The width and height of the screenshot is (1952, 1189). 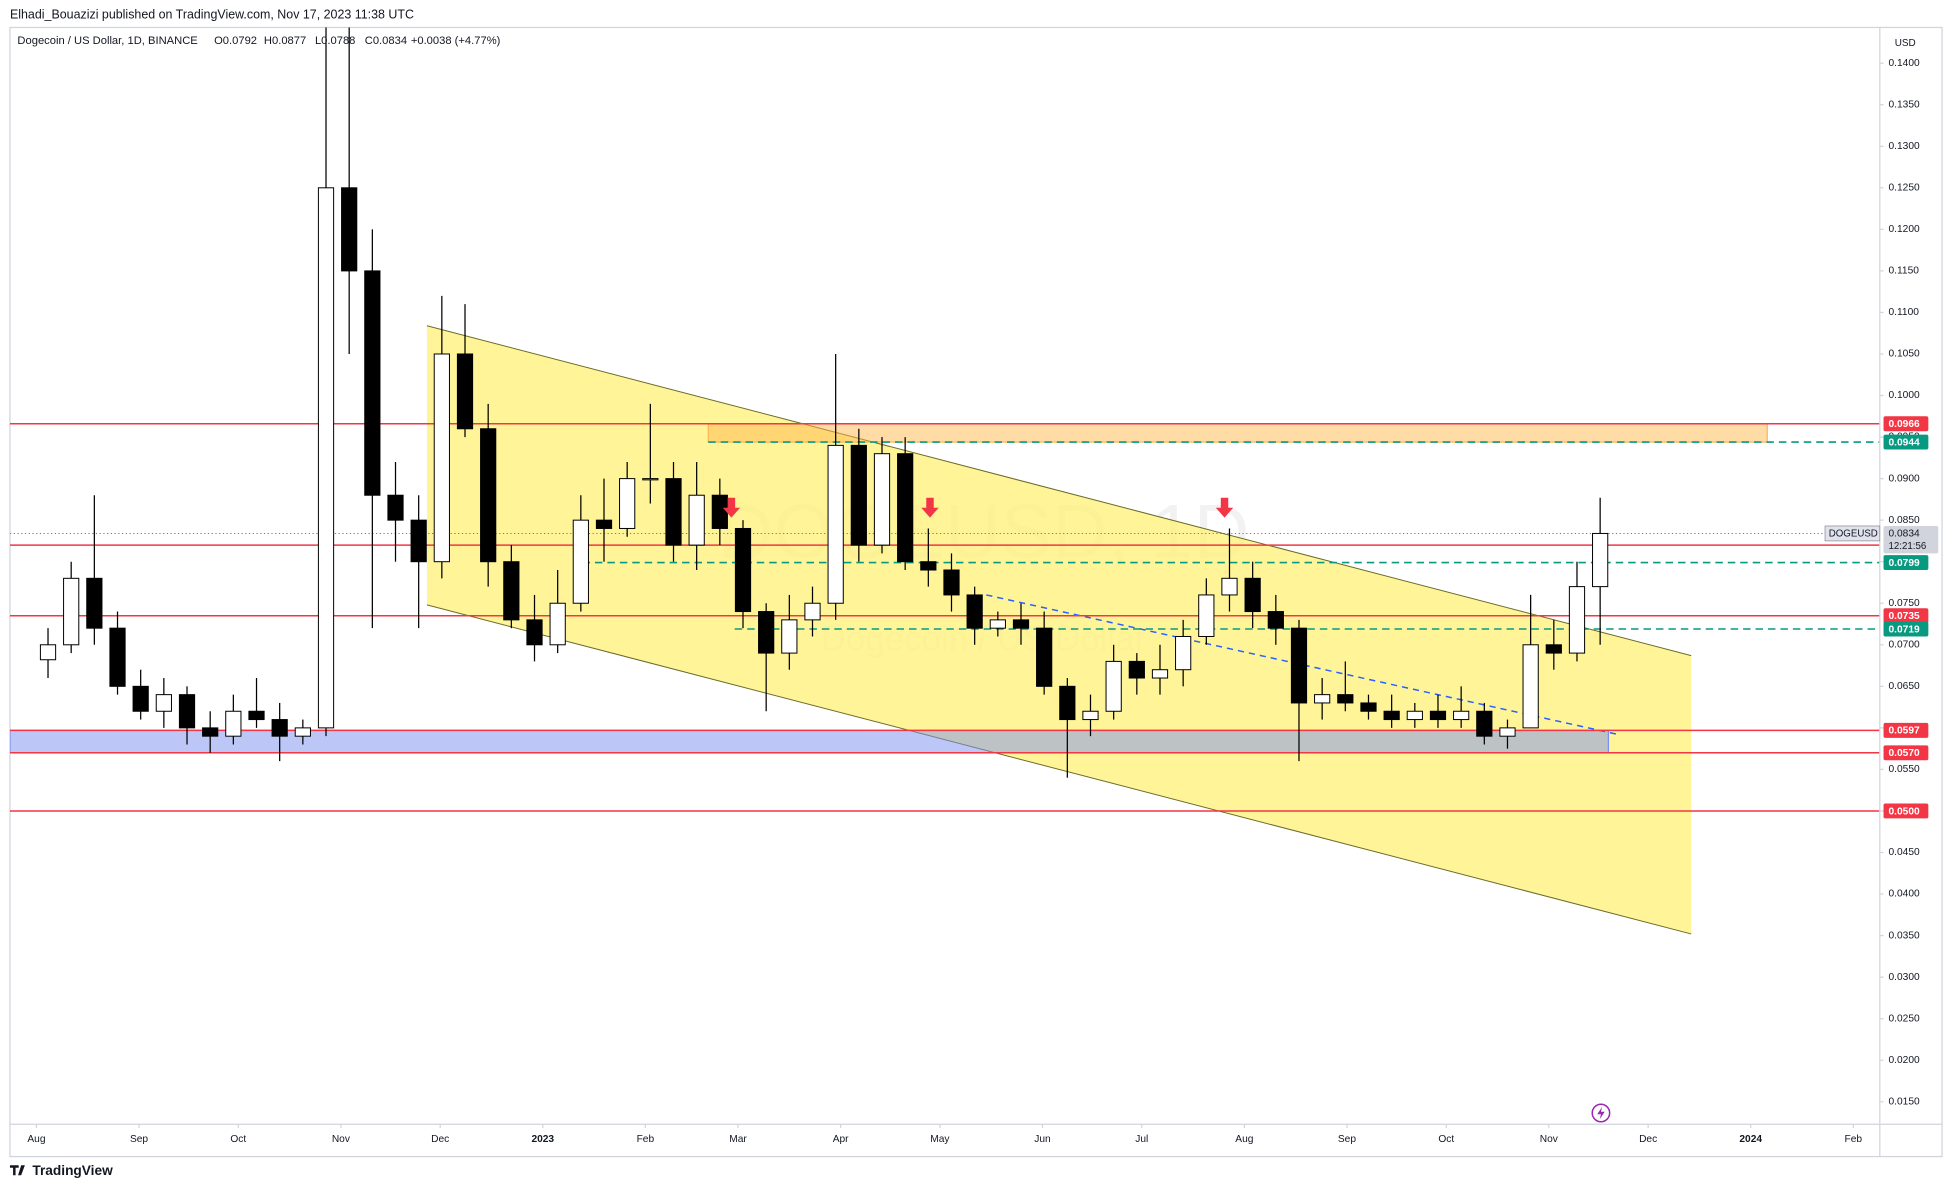 I want to click on symbol-label: DOGEUSD, so click(x=1853, y=534).